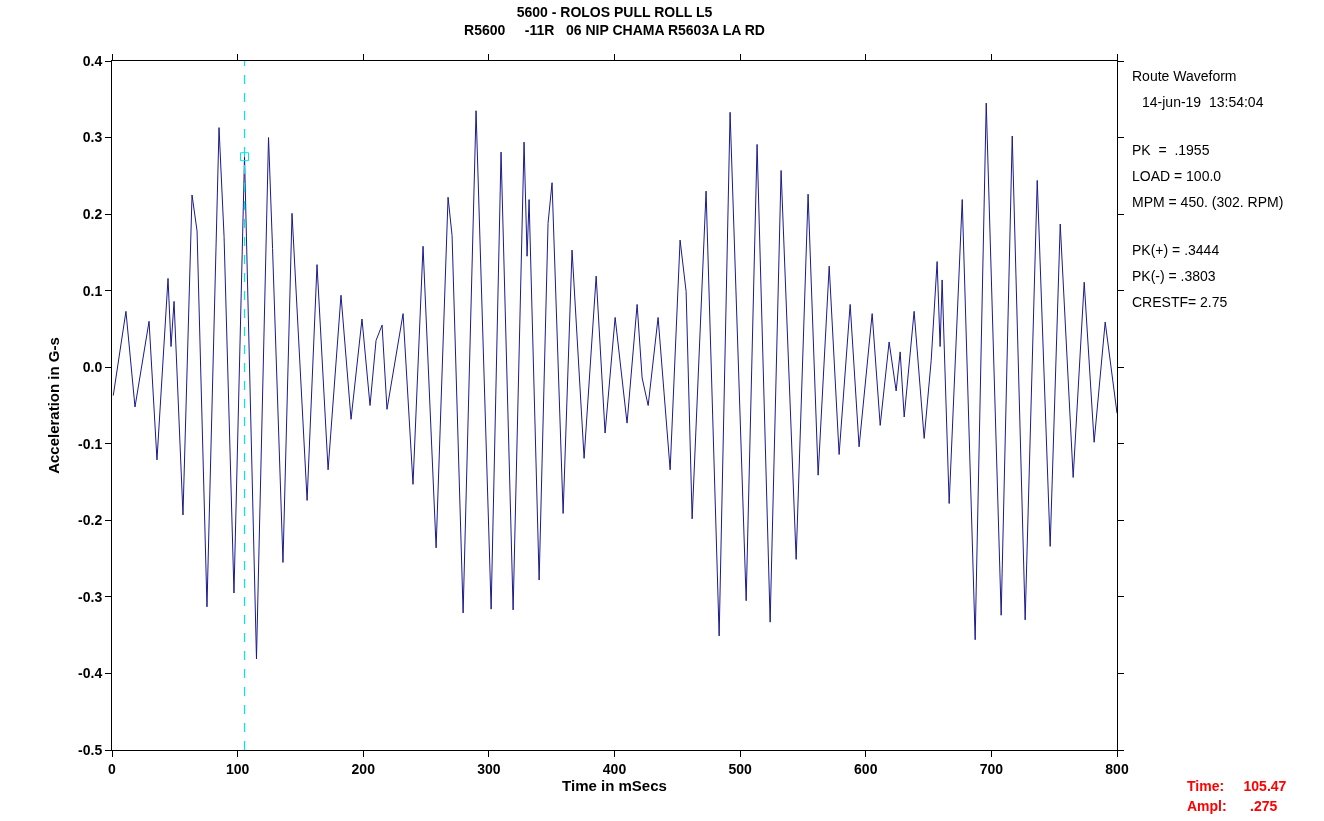 This screenshot has height=821, width=1324. What do you see at coordinates (1177, 176) in the screenshot?
I see `text: LOAD = 100.0` at bounding box center [1177, 176].